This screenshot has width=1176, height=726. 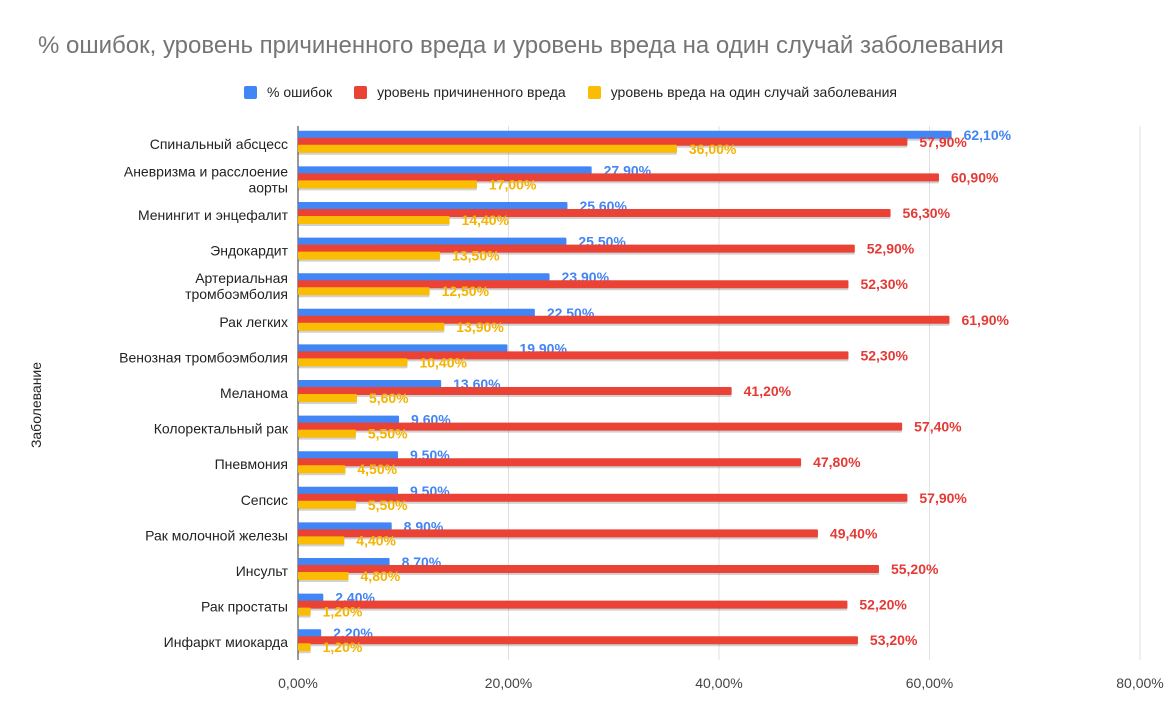 I want to click on category-label: Рак легких, so click(x=253, y=322).